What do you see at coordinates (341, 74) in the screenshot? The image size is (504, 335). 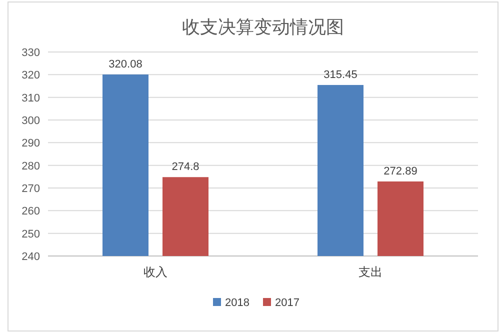 I see `data-label: 315.45` at bounding box center [341, 74].